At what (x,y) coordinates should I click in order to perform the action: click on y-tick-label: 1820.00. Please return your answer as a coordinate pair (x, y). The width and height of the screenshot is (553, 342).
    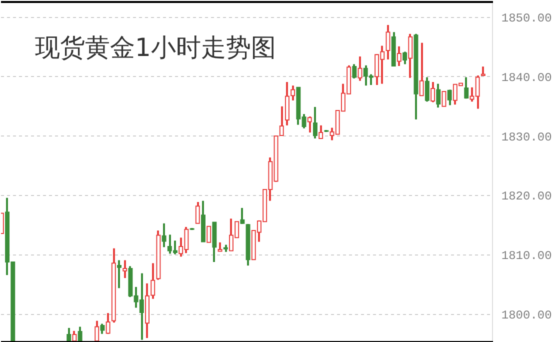
    Looking at the image, I should click on (526, 197).